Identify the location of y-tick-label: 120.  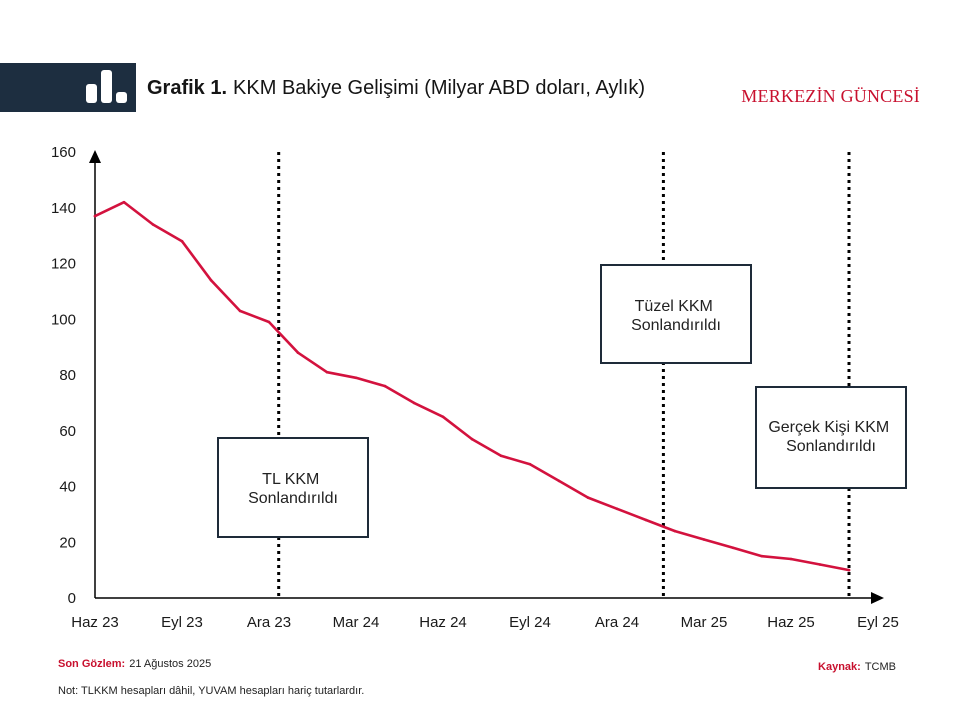
(63, 264).